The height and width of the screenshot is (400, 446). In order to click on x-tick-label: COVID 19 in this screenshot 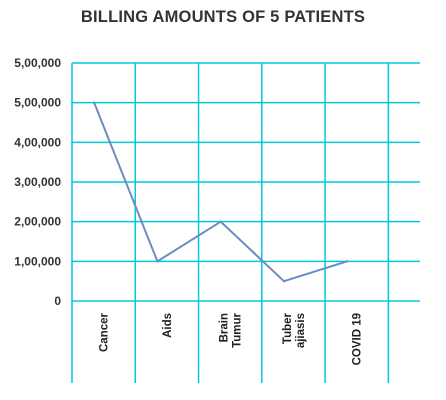, I will do `click(358, 339)`.